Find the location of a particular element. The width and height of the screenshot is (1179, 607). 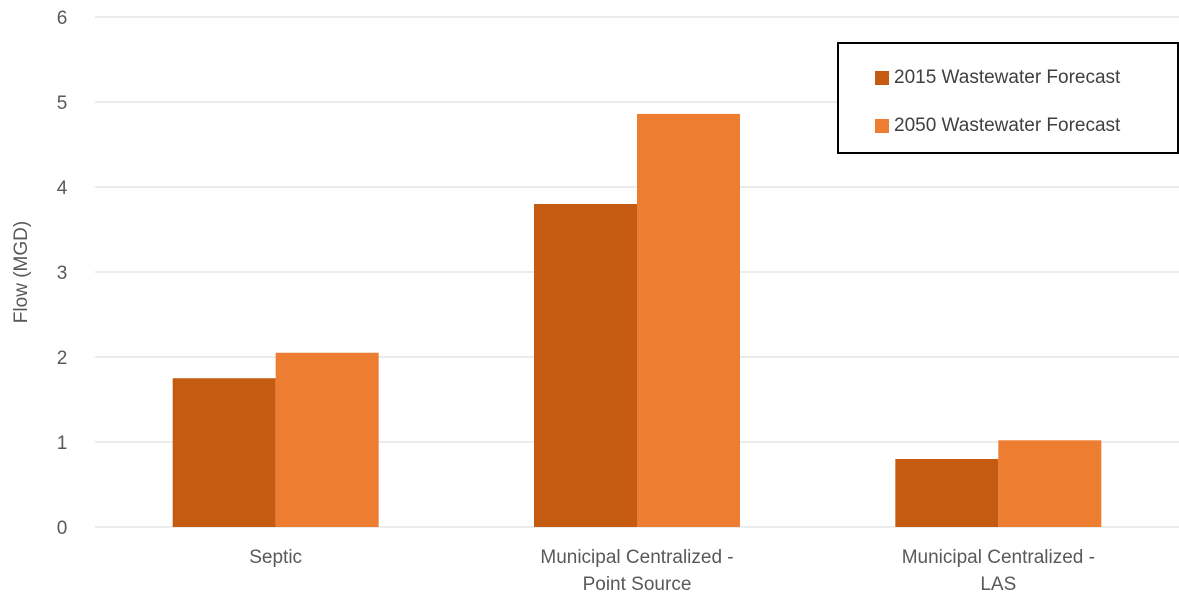

y-tick-label: 1 is located at coordinates (62, 443).